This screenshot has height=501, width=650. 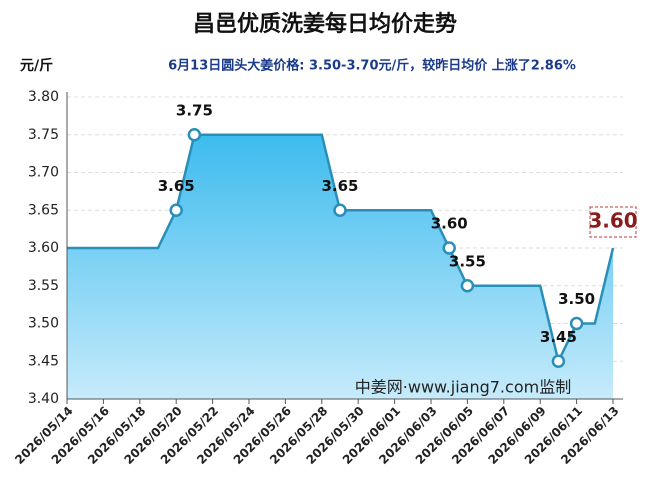 What do you see at coordinates (36, 65) in the screenshot?
I see `y-unit: 元/斤` at bounding box center [36, 65].